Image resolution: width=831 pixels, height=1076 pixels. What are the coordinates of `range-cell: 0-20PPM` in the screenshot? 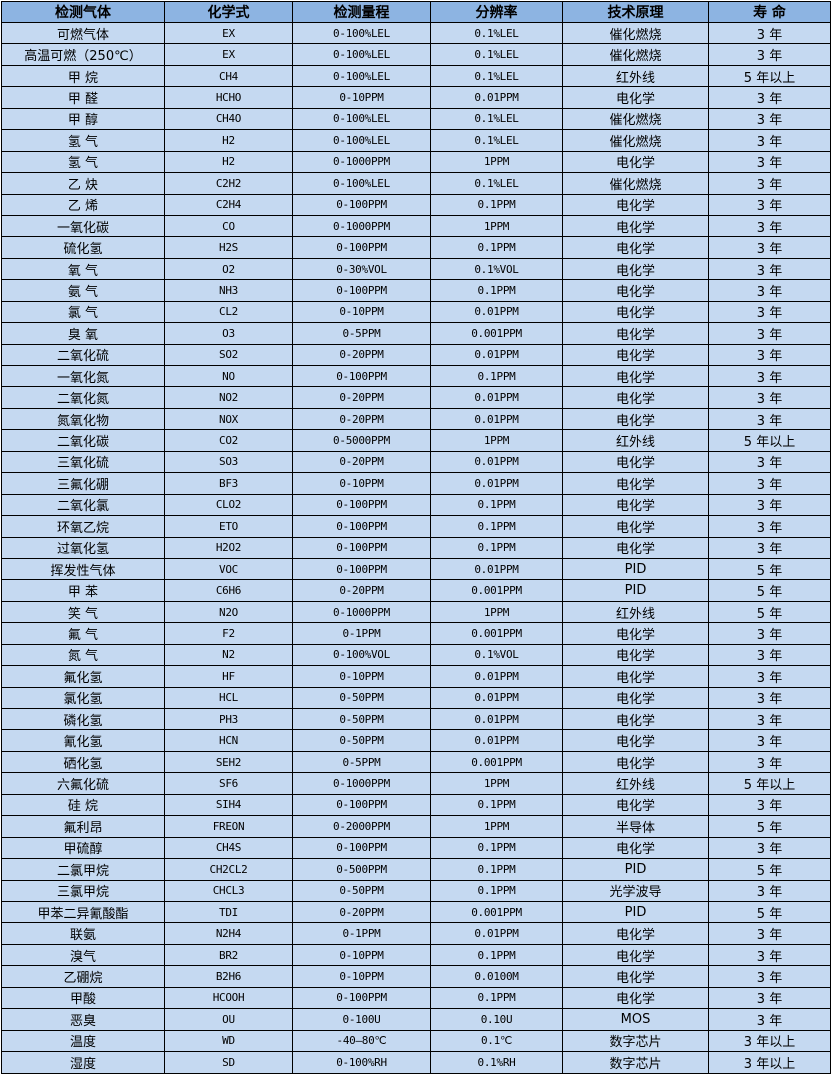 It's located at (361, 355).